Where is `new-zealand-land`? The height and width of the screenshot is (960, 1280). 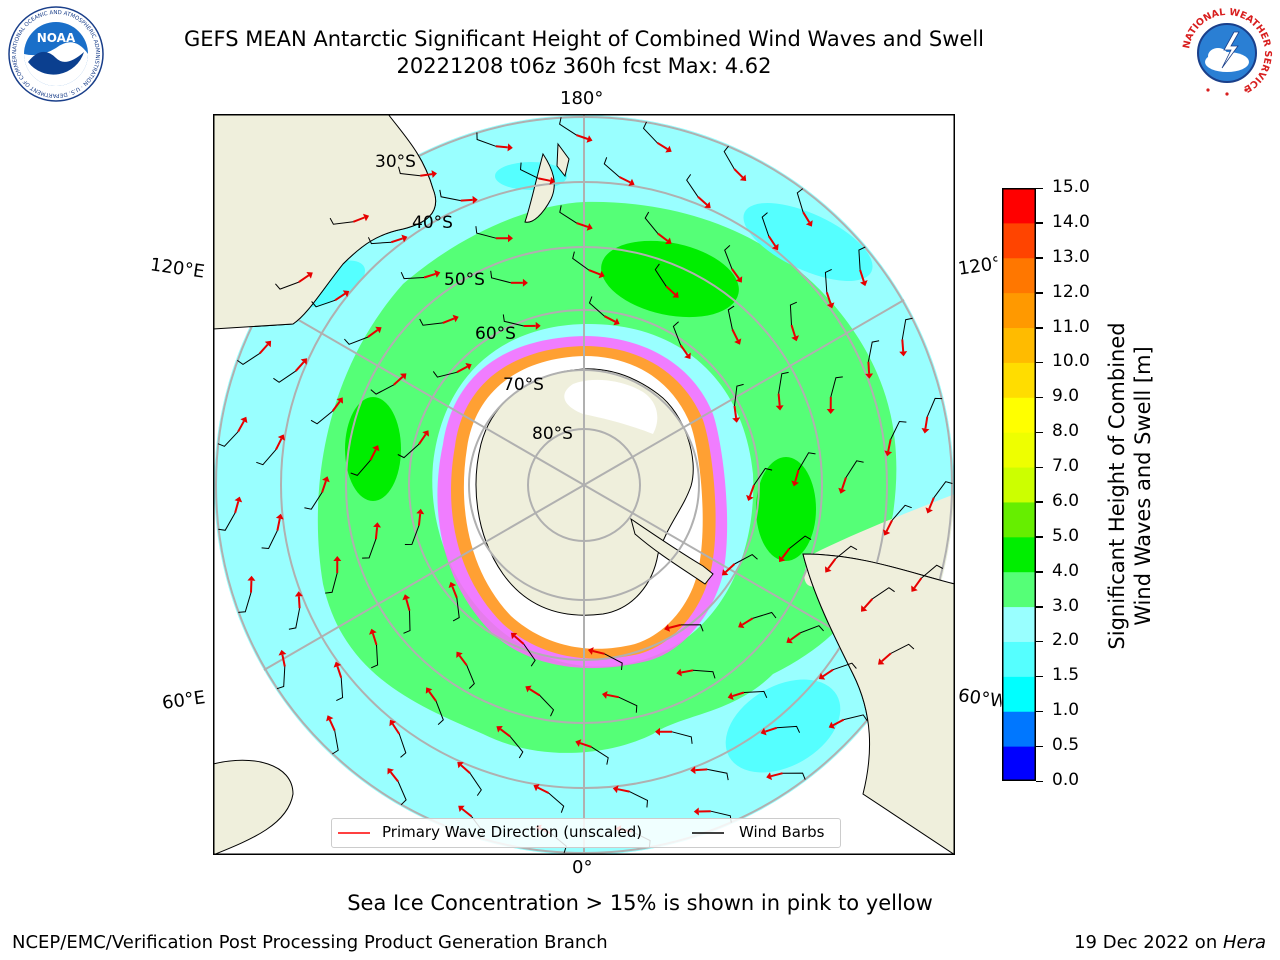
new-zealand-land is located at coordinates (547, 182).